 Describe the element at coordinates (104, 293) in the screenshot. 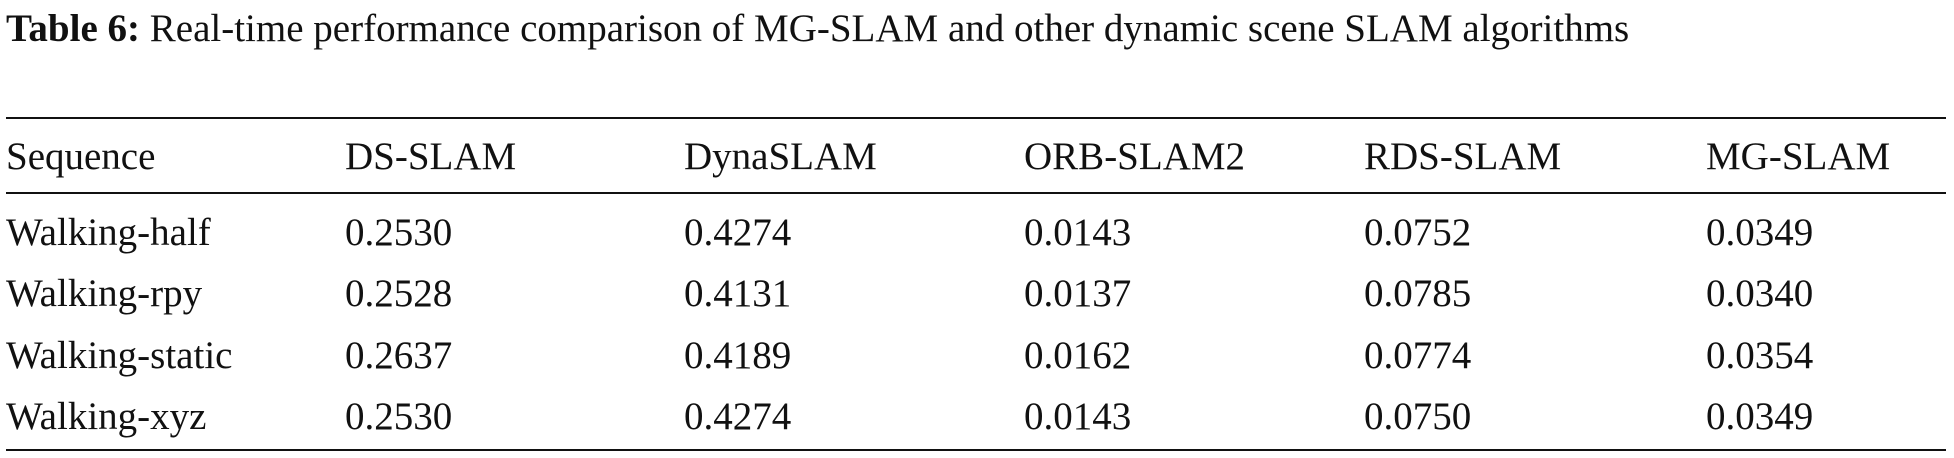

I see `row-label: Walking-rpy` at that location.